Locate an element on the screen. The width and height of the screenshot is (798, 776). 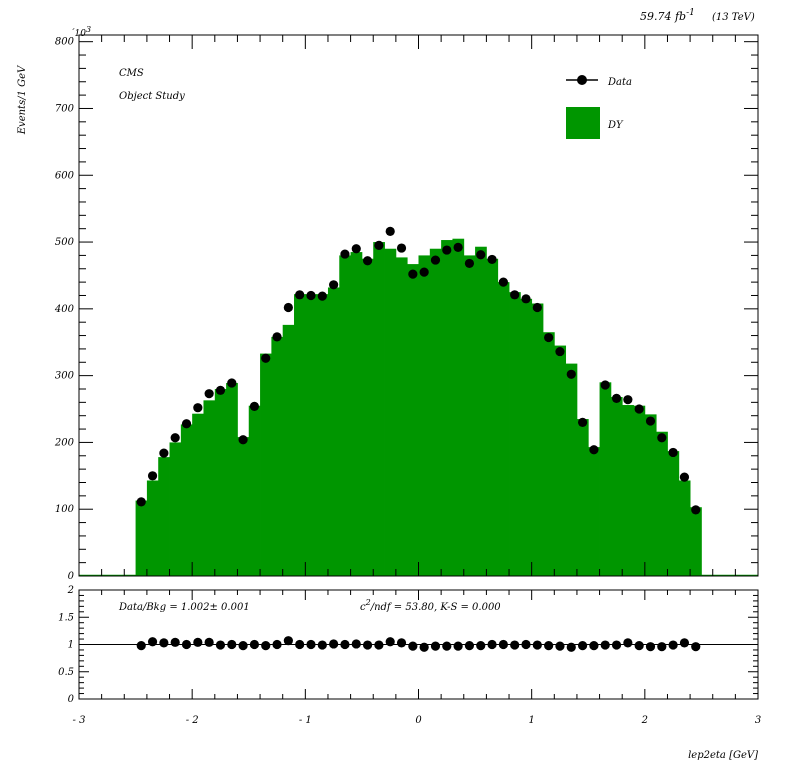
y-tick-label: 600 is located at coordinates (65, 175).